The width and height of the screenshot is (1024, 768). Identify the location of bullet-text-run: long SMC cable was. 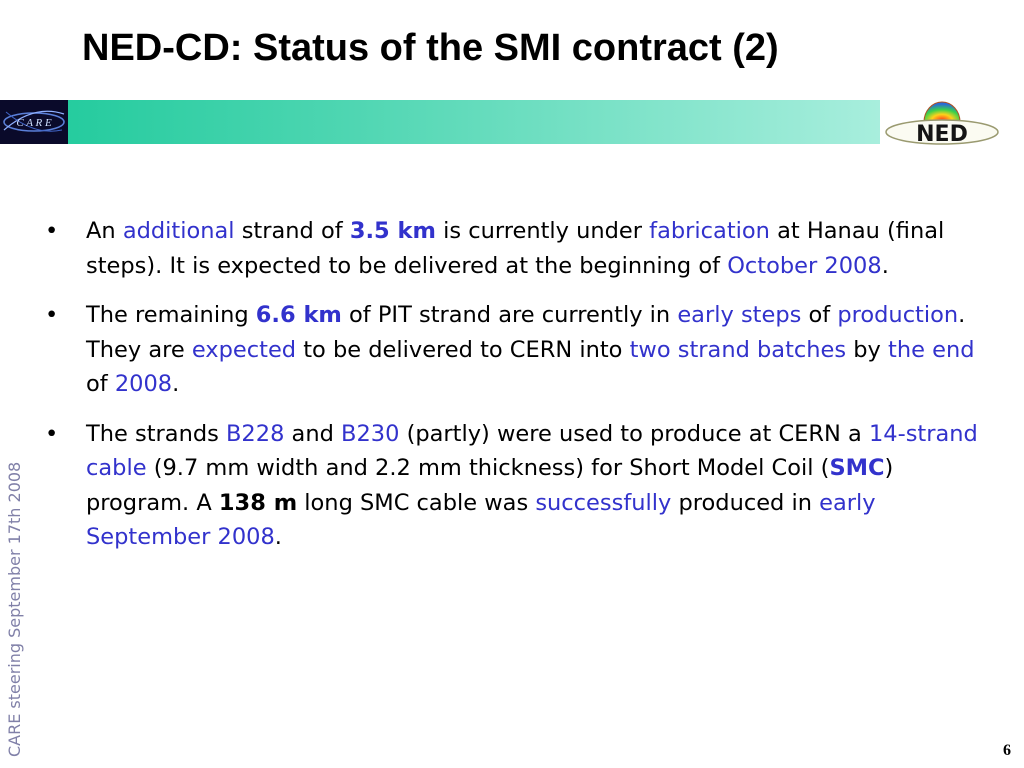
(416, 502).